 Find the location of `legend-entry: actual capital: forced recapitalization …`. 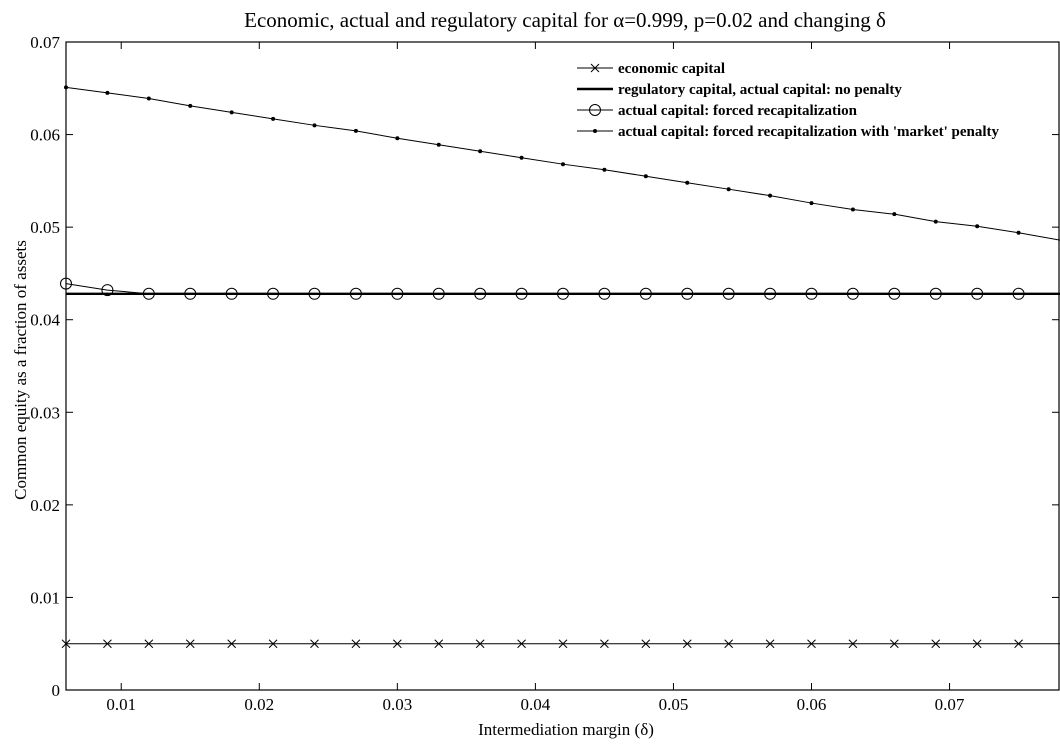

legend-entry: actual capital: forced recapitalization … is located at coordinates (809, 132).